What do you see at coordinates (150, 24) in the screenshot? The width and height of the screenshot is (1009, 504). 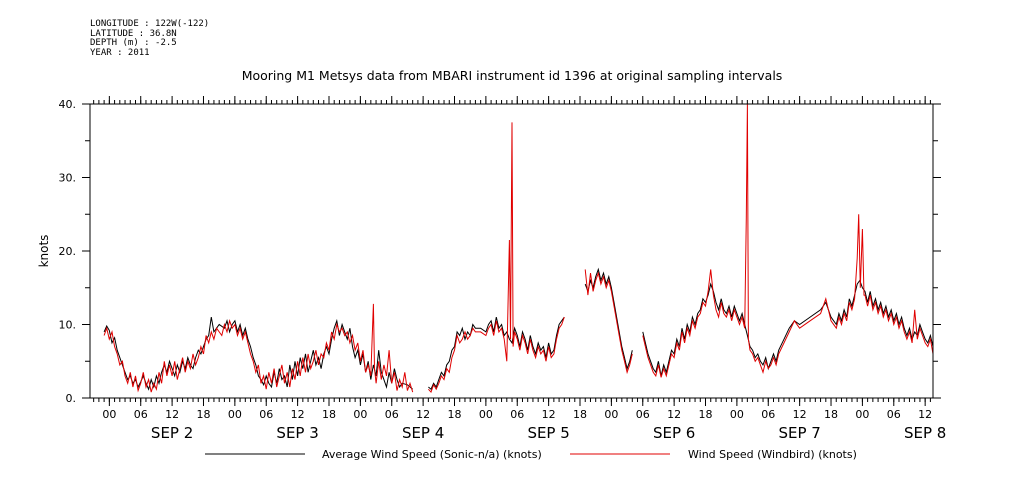 I see `longitude-text: LONGITUDE : 122W(-122)` at bounding box center [150, 24].